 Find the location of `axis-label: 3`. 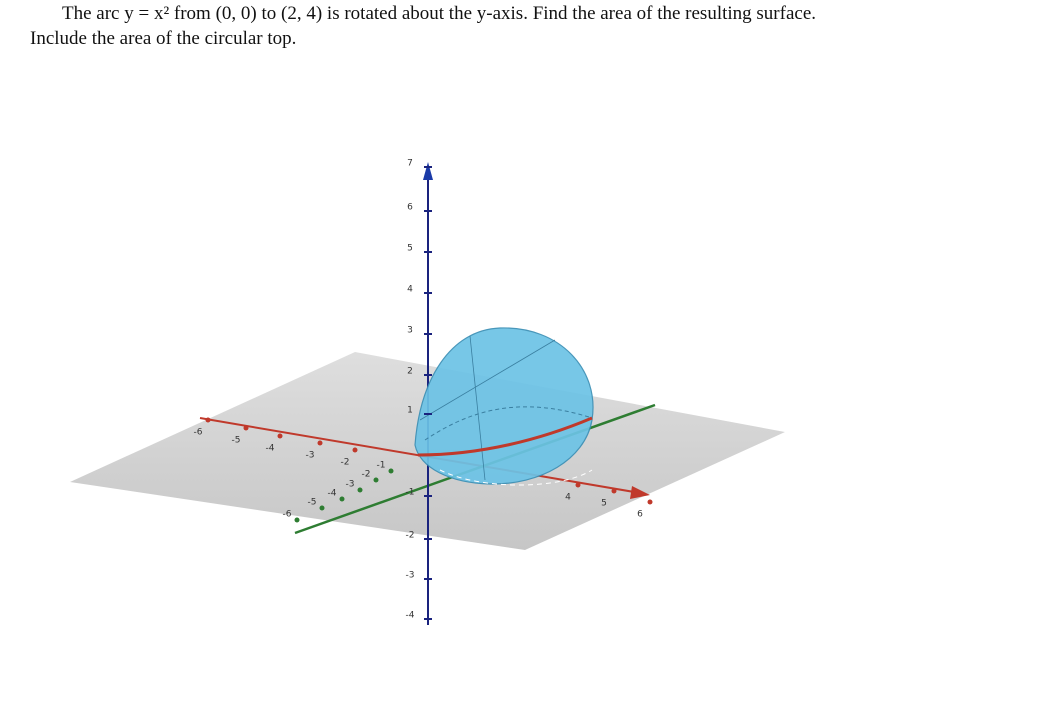

axis-label: 3 is located at coordinates (410, 331).